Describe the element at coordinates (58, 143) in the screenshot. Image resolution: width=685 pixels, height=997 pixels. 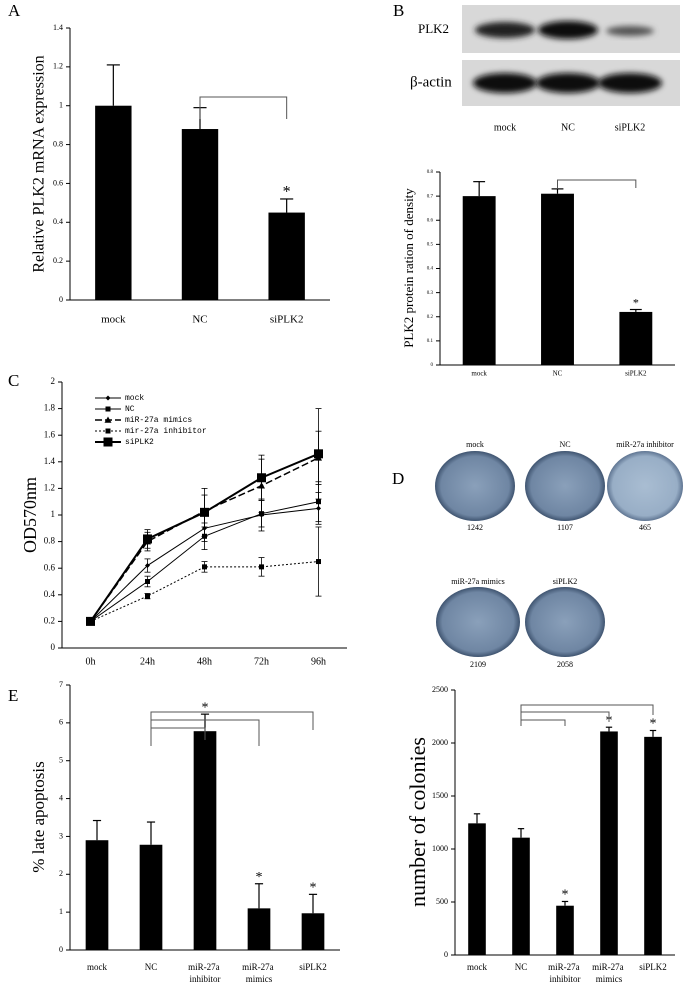
I see `y-tick-label: 0.8` at that location.